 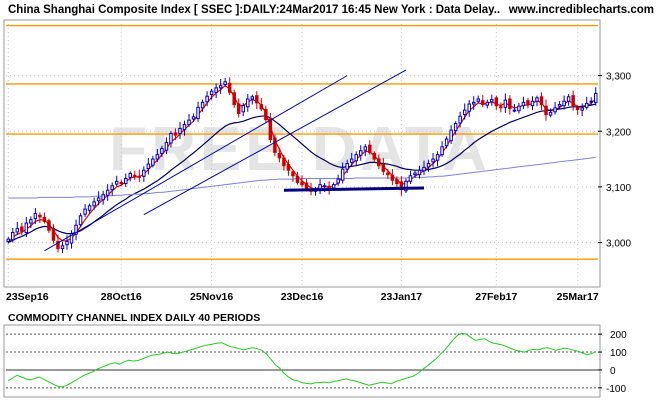 What do you see at coordinates (614, 161) in the screenshot?
I see `price-y-axis: 3,000 3,100 3,200 3,300` at bounding box center [614, 161].